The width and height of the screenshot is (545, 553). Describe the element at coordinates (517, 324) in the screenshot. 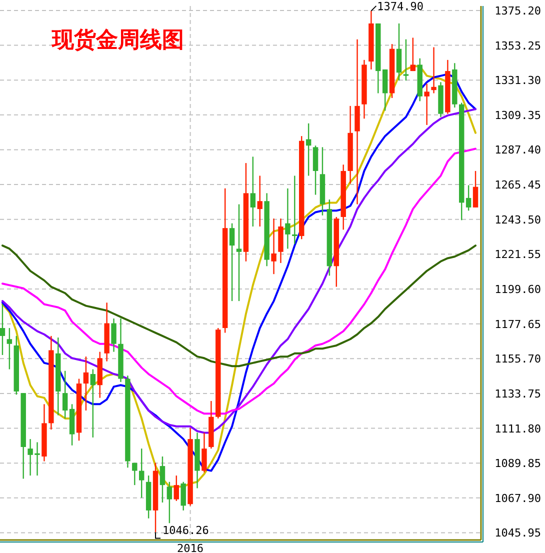

I see `y-tick-label: 1177.65` at that location.